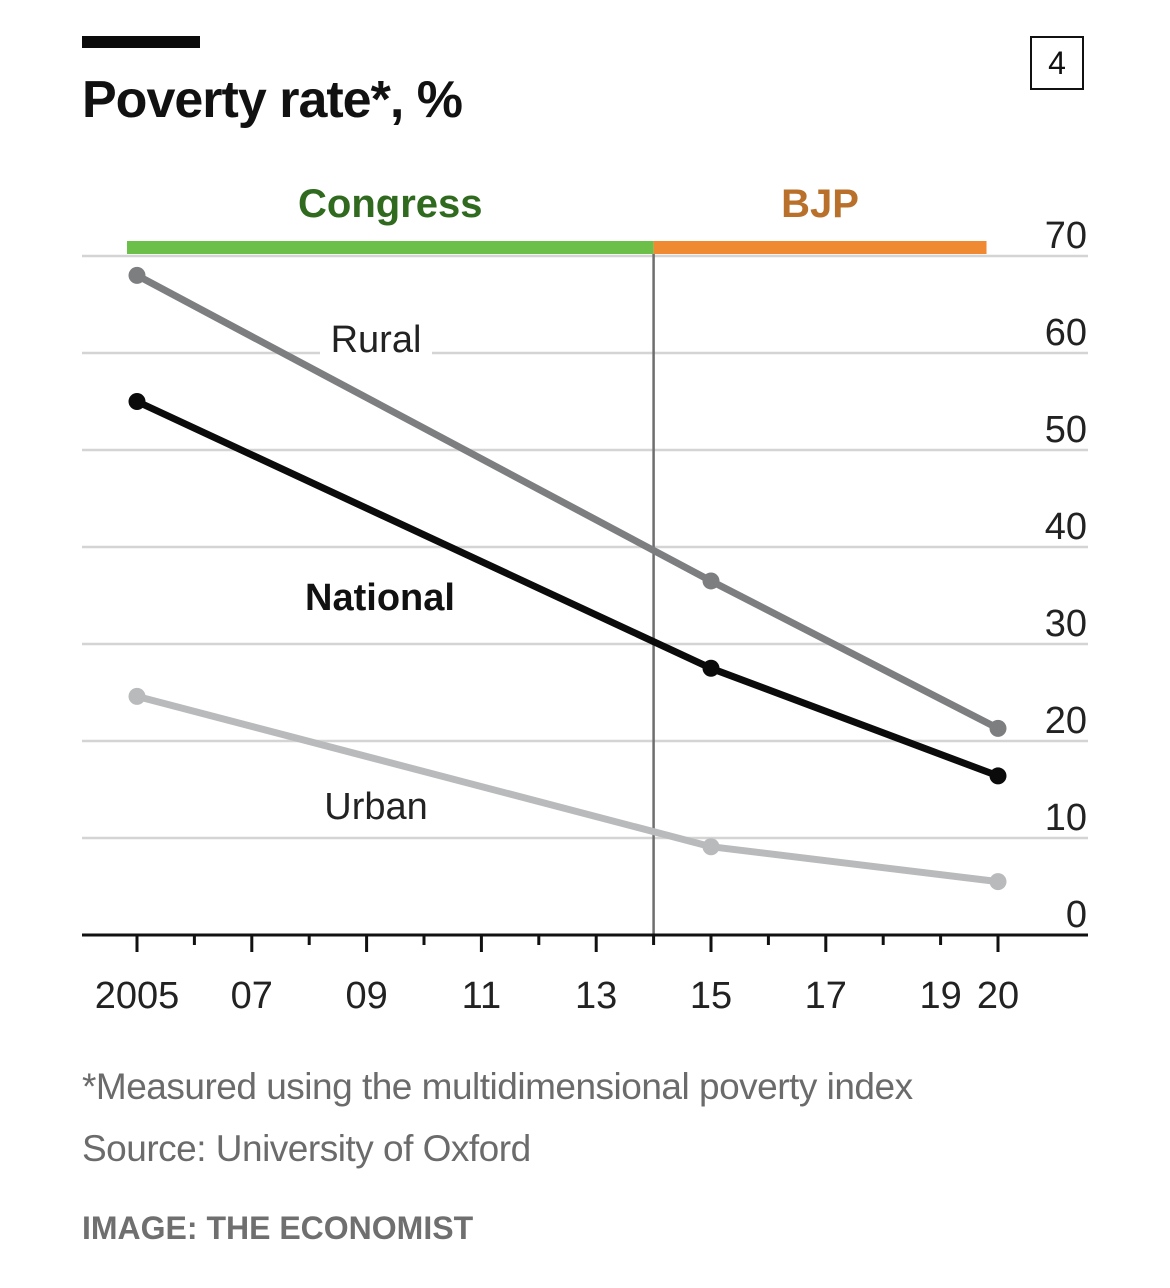  Describe the element at coordinates (137, 275) in the screenshot. I see `data-point-rural-2005` at that location.